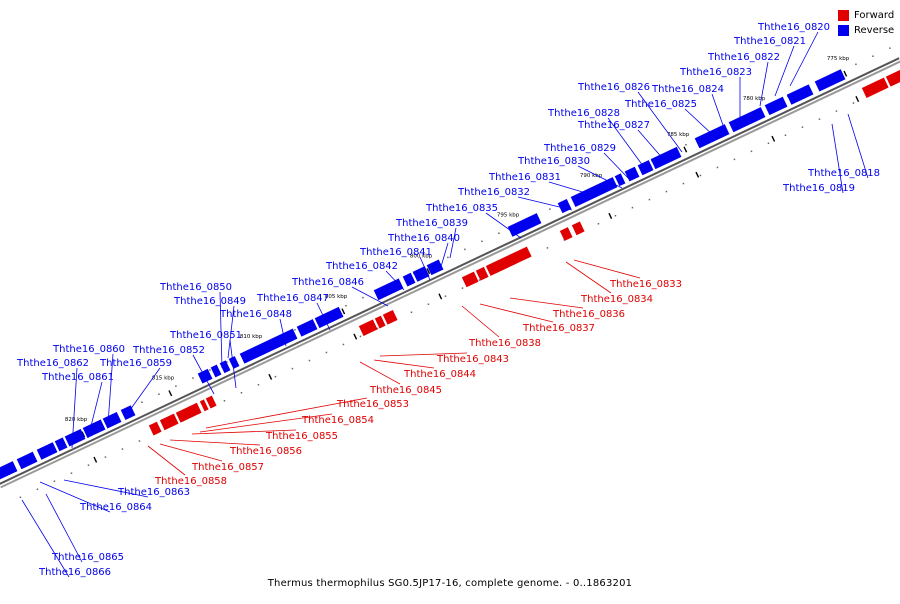 The height and width of the screenshot is (604, 900). Describe the element at coordinates (87, 557) in the screenshot. I see `reverse-gene-label: Ththe16_0865` at that location.